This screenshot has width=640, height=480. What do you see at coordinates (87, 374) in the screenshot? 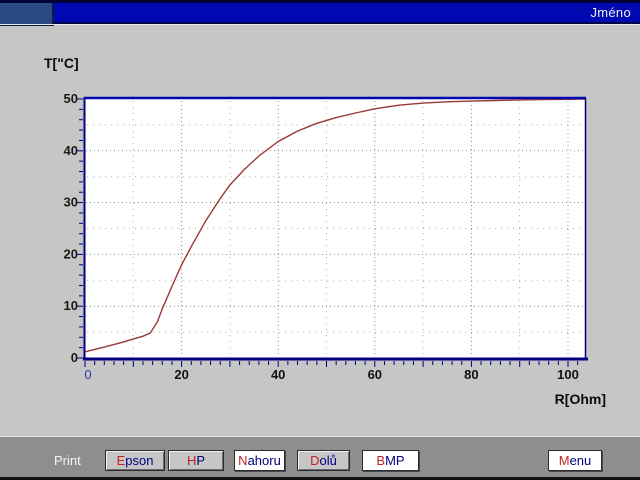
I see `x-tick-label: 0` at bounding box center [87, 374].